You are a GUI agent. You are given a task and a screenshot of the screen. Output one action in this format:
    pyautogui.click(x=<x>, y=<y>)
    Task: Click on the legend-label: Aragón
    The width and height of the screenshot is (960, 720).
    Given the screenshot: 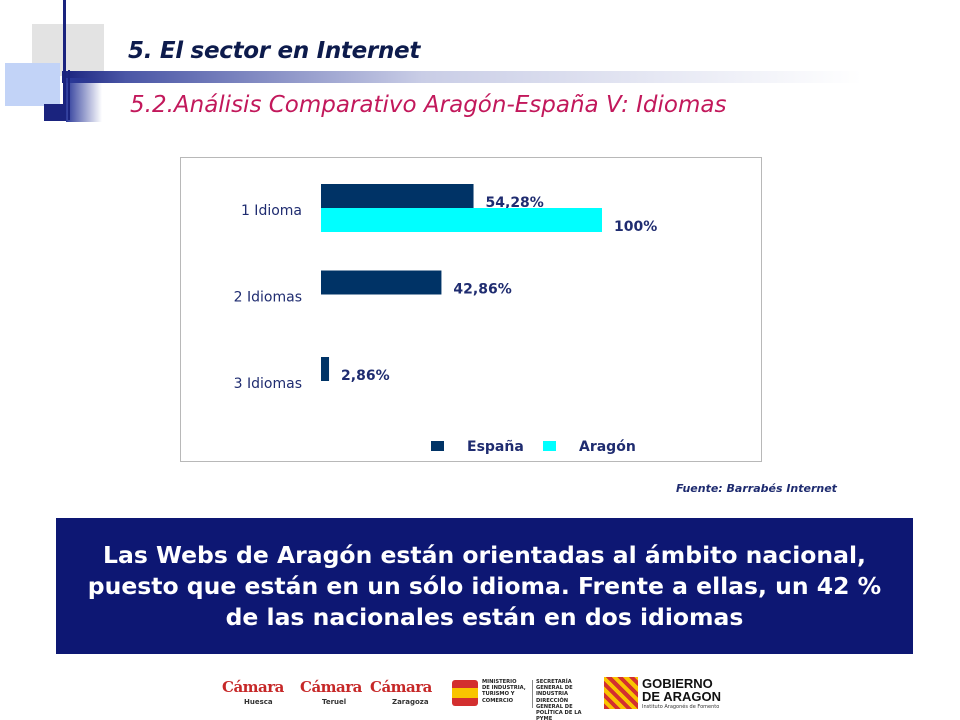 What is the action you would take?
    pyautogui.click(x=607, y=447)
    